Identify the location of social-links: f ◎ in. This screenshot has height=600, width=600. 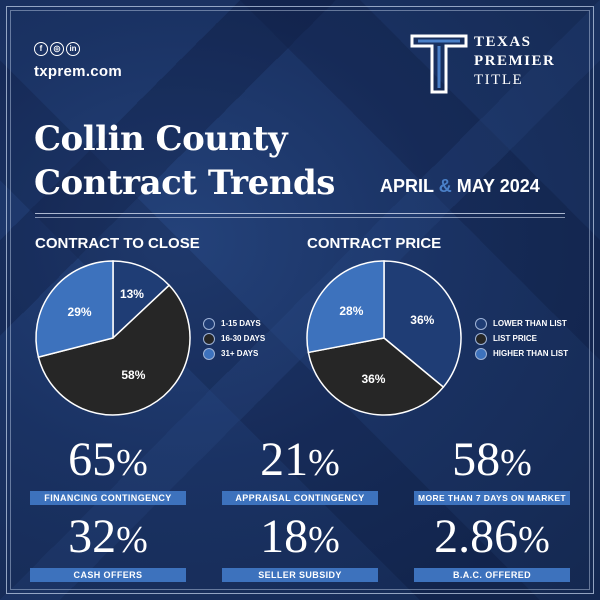
(57, 49).